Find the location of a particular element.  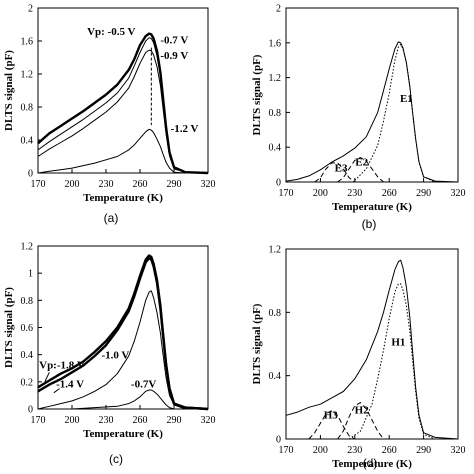

annotation-label: -1.4 V is located at coordinates (70, 384).